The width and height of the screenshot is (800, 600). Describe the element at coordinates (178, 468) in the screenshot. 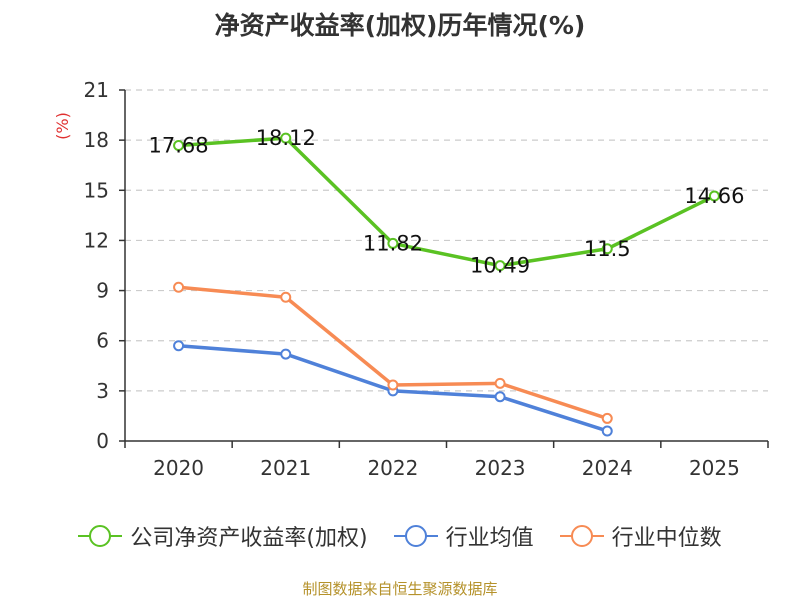

I see `x-tick-label: 2020` at that location.